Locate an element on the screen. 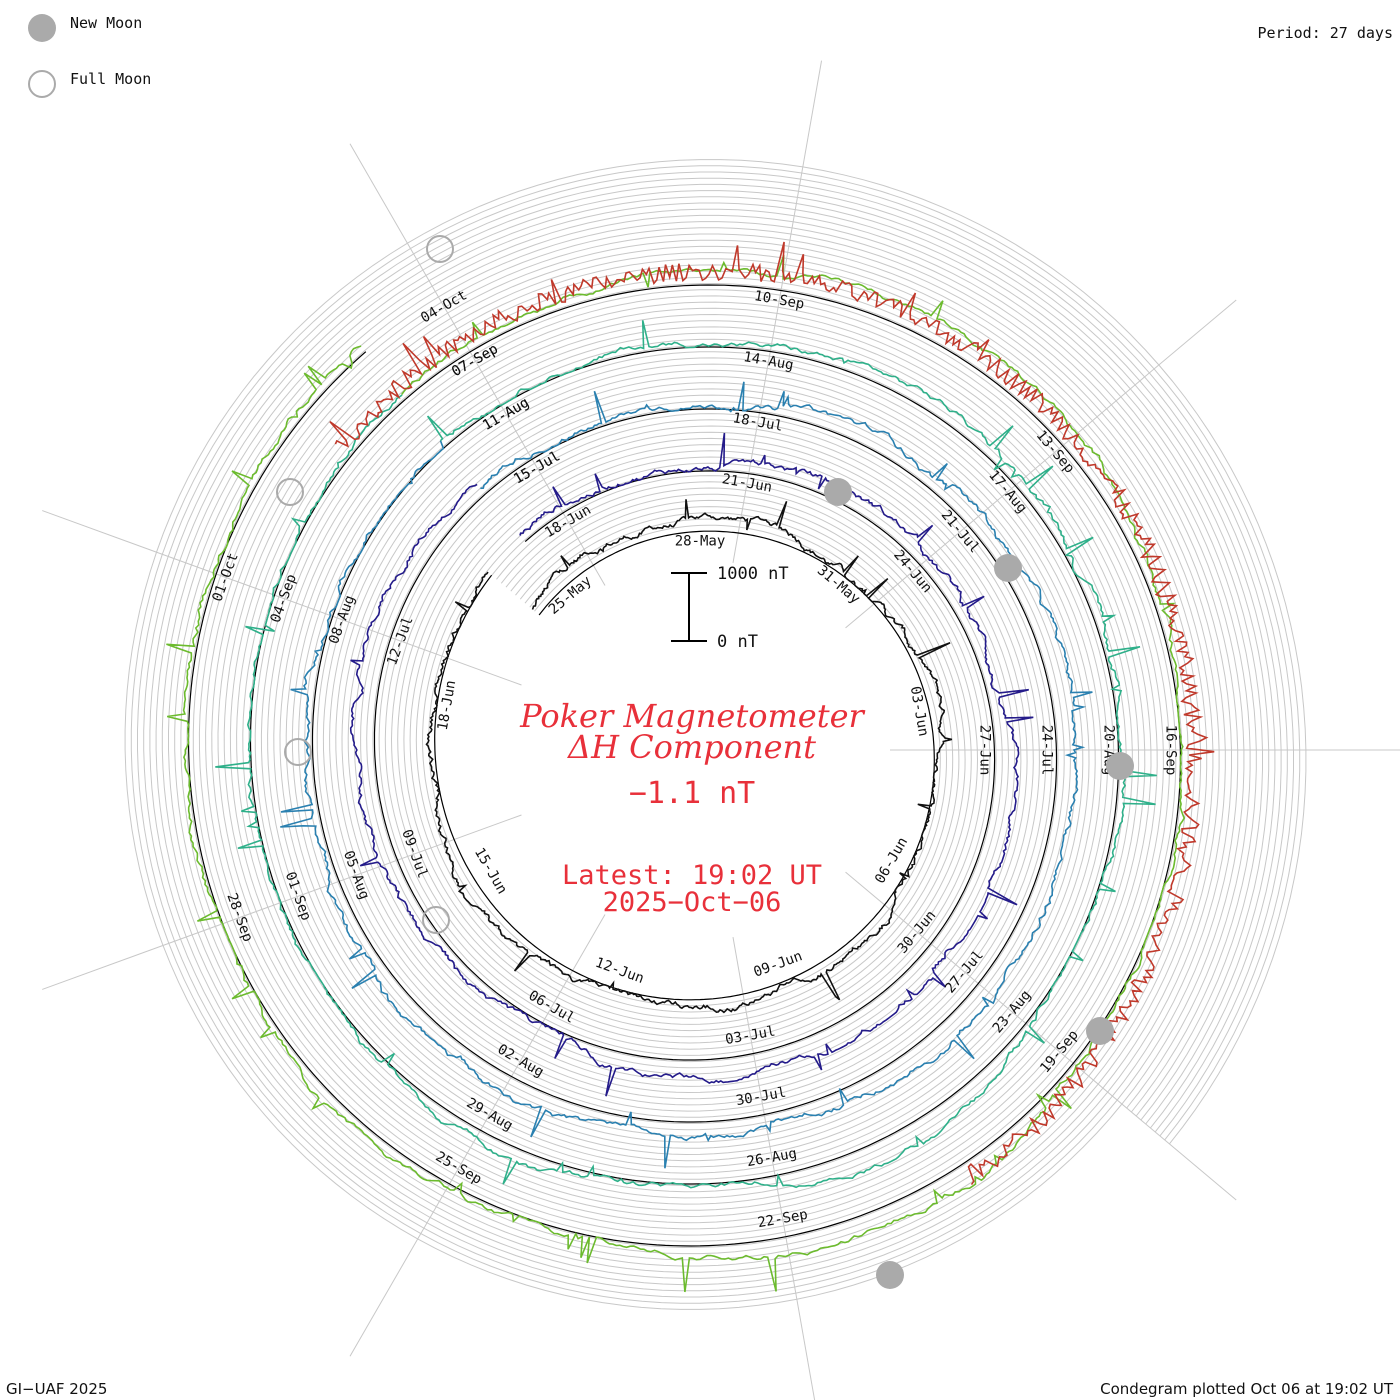 The image size is (1400, 1400). cycle-1-date-label-8: 18-Jun is located at coordinates (447, 705).